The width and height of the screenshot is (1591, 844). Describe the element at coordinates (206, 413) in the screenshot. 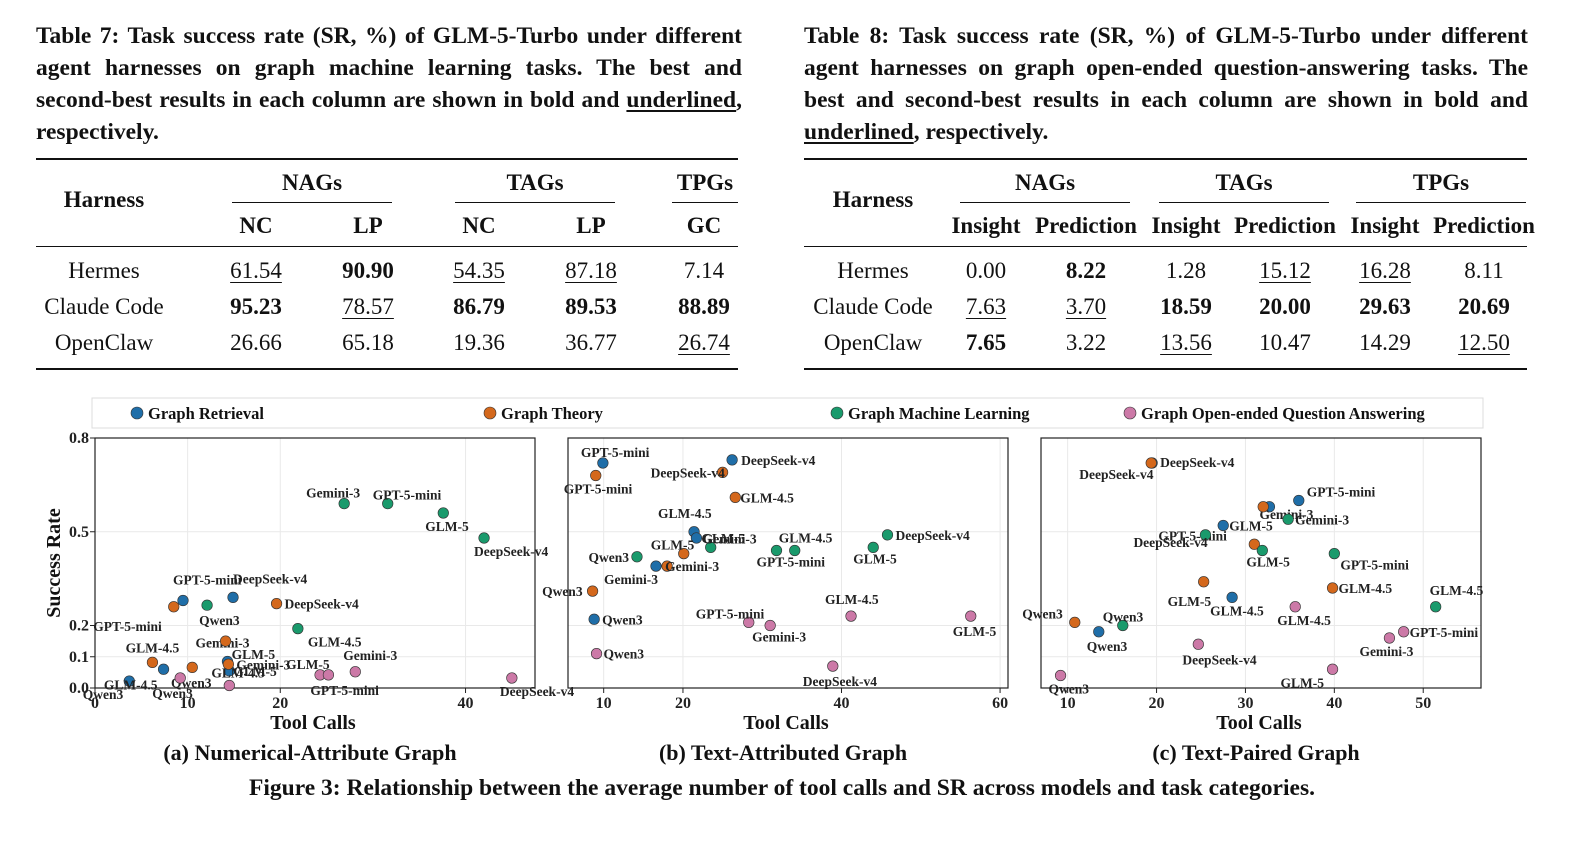

I see `legend-label: Graph Retrieval` at that location.